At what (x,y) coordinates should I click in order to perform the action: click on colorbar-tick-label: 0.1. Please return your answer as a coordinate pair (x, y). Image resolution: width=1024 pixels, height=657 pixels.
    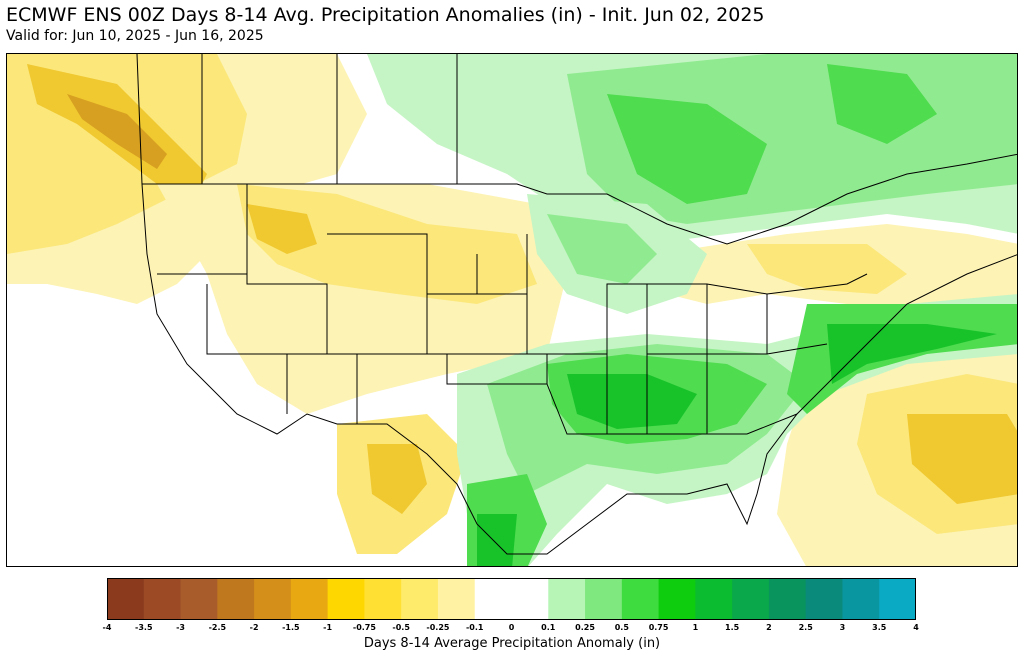
    Looking at the image, I should click on (548, 627).